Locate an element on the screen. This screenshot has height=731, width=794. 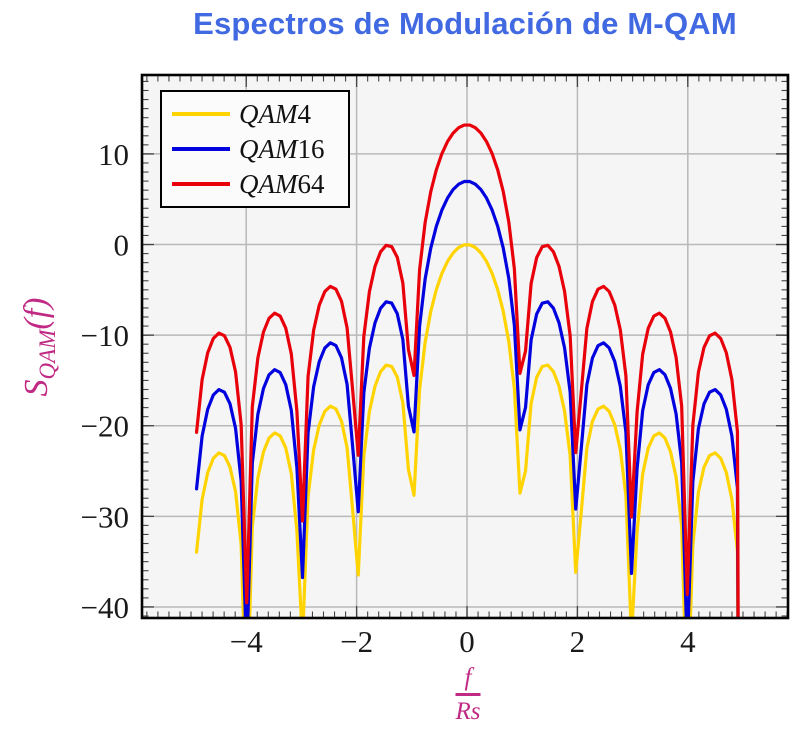
legend: QAM4 QAM16 QAM64 is located at coordinates (255, 149).